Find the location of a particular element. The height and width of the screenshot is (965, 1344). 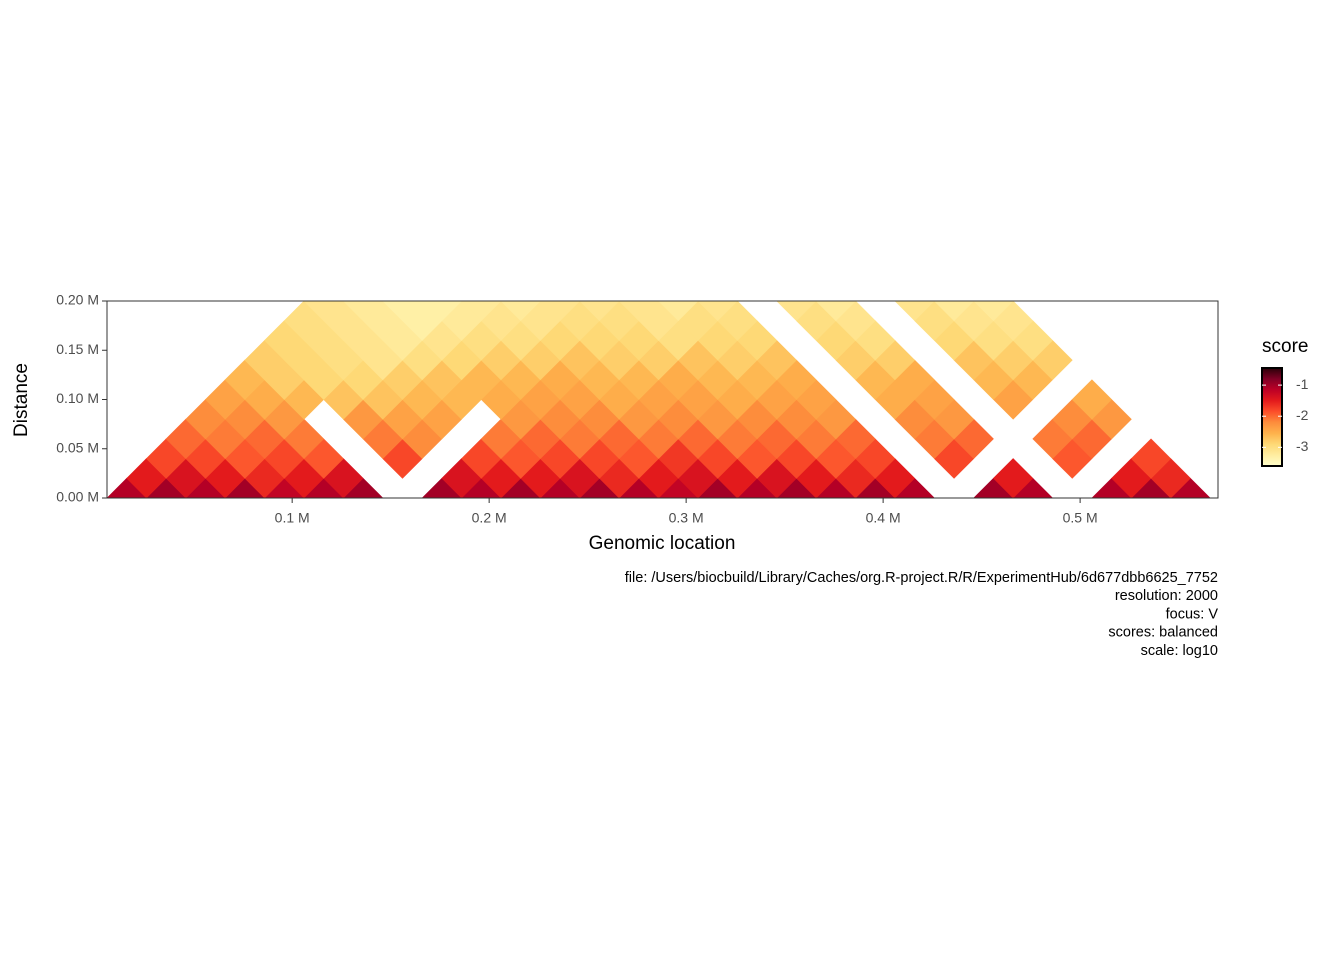

colorbar is located at coordinates (1272, 417).